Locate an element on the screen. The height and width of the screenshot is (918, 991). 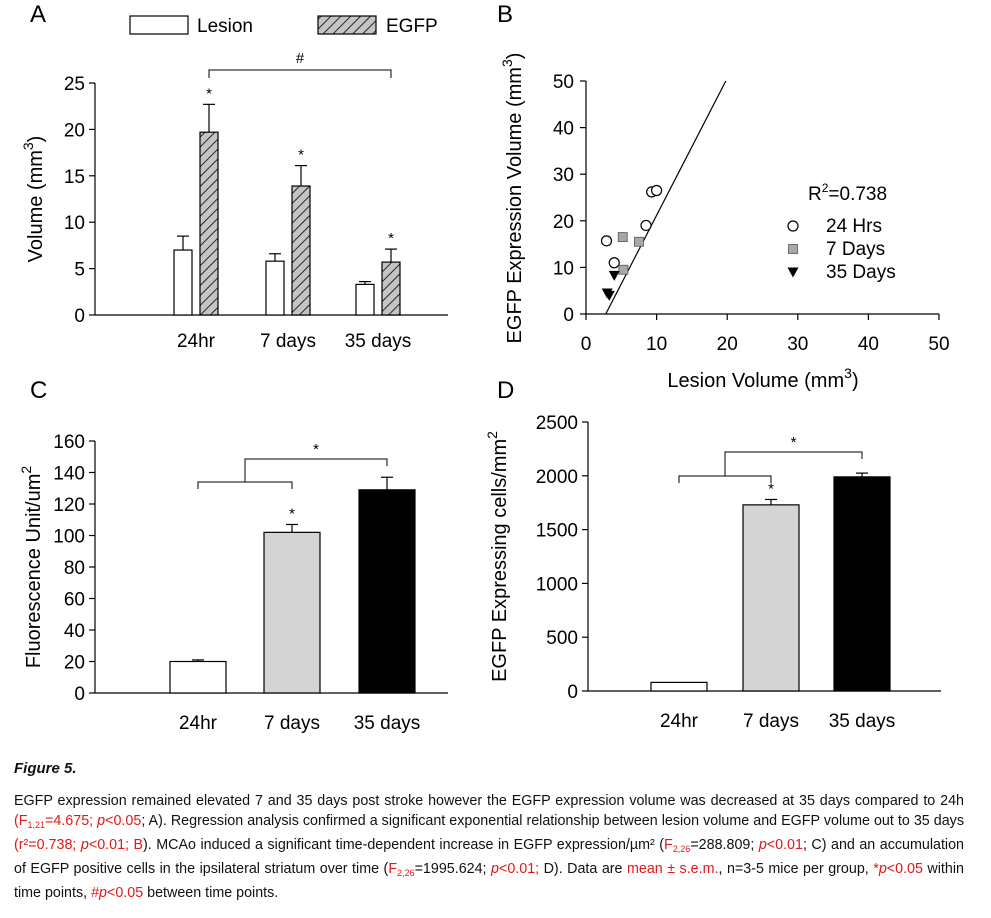
caption-segment: F is located at coordinates (393, 869).